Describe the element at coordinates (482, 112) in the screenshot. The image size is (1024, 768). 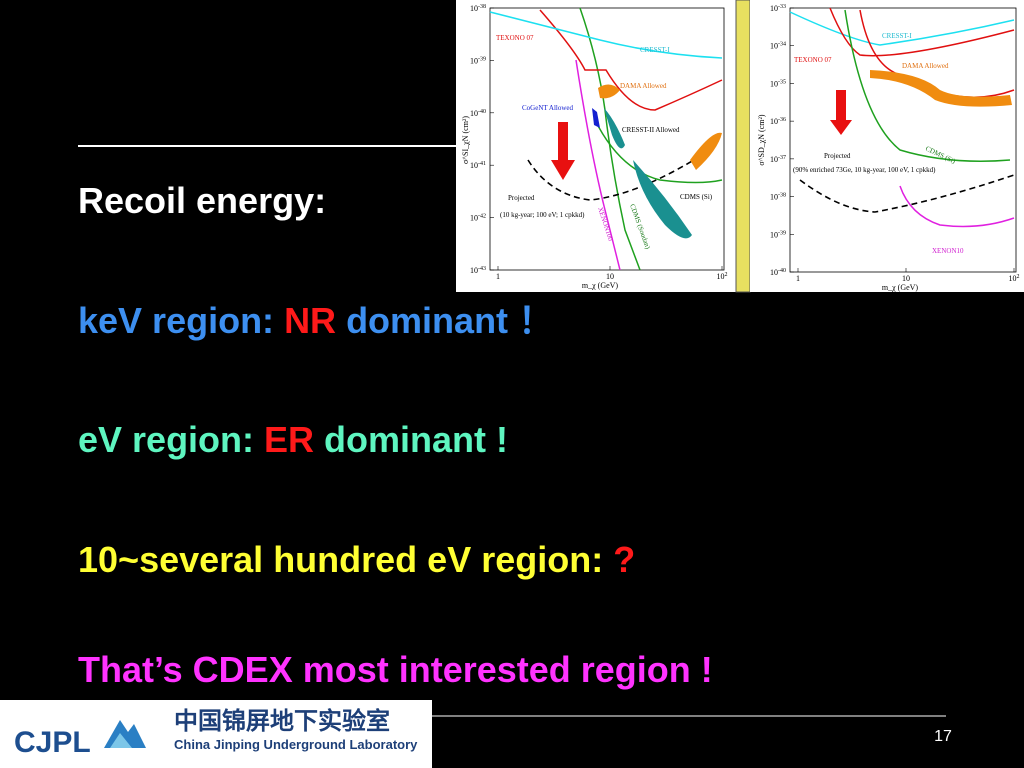
I see `tick-exp: -40` at that location.